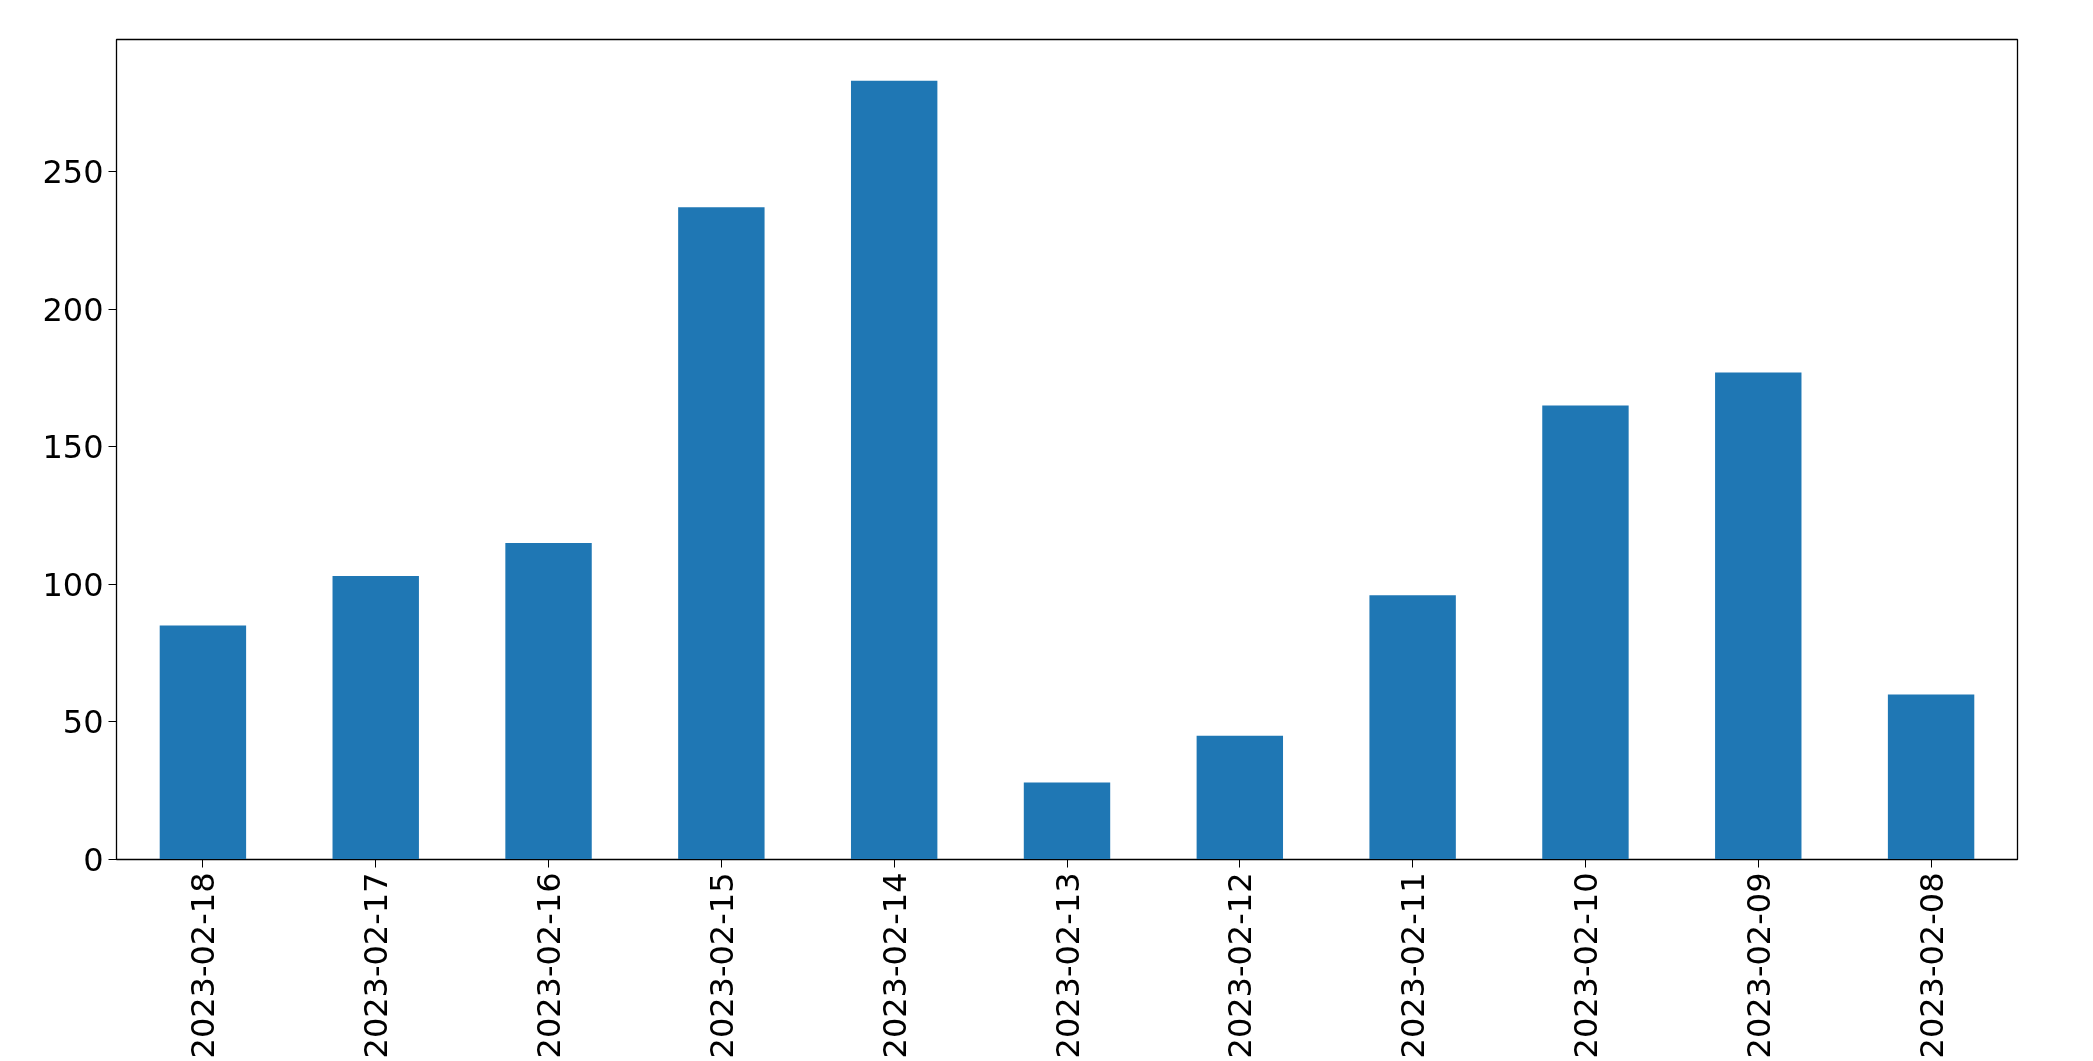 The height and width of the screenshot is (1061, 2093). What do you see at coordinates (894, 965) in the screenshot?
I see `x-tick-label: 2023-02-14` at bounding box center [894, 965].